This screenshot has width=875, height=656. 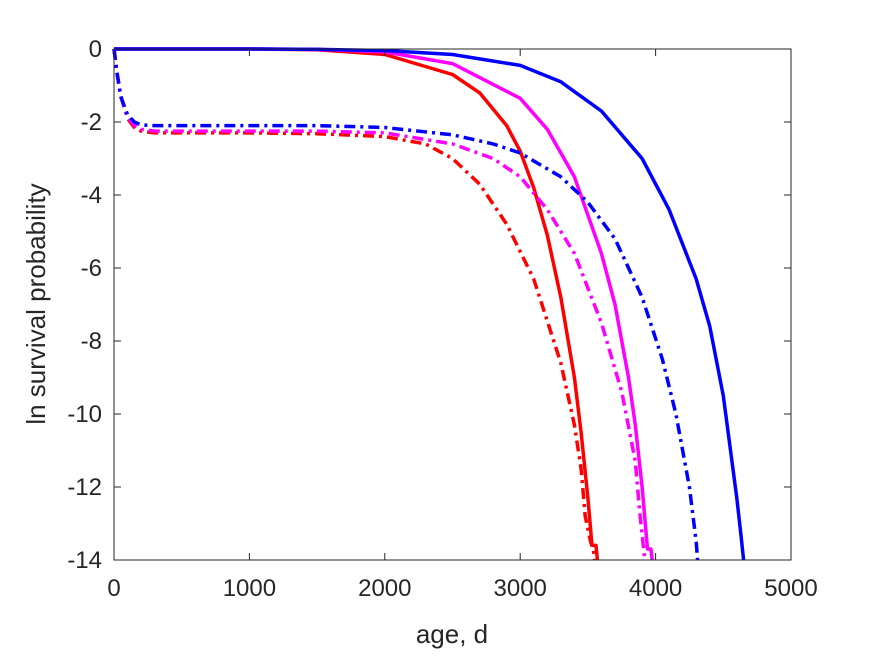 I want to click on y-tick-label: -8, so click(x=91, y=341).